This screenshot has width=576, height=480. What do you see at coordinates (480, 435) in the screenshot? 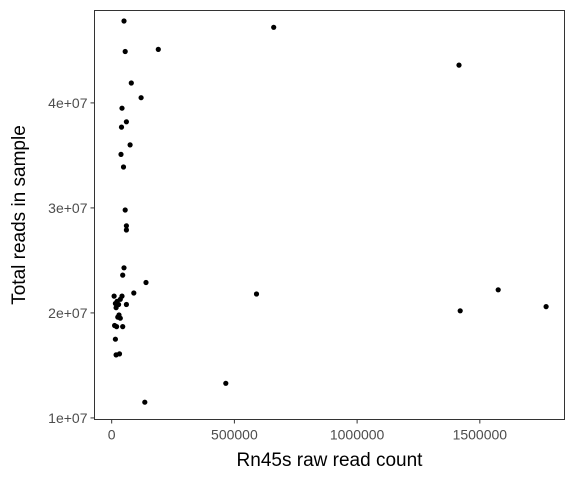
I see `x-tick-label: 1500000` at bounding box center [480, 435].